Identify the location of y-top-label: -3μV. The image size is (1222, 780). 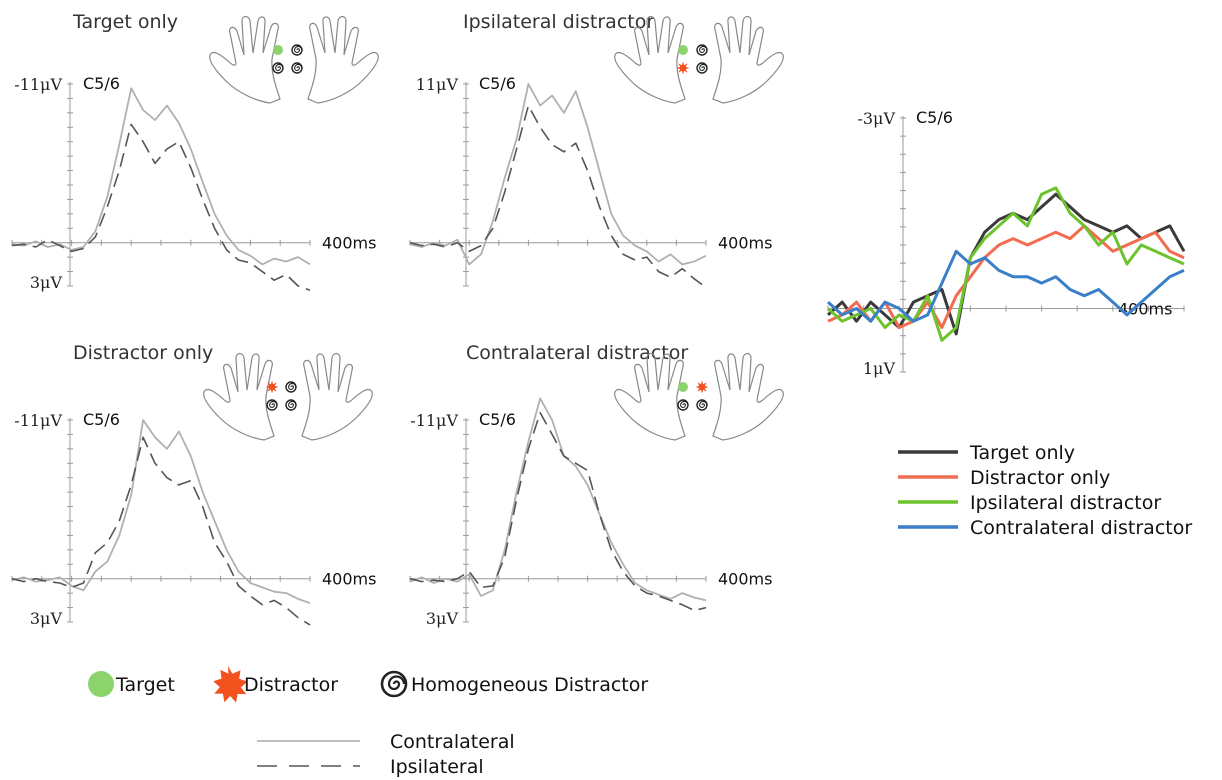
(876, 118).